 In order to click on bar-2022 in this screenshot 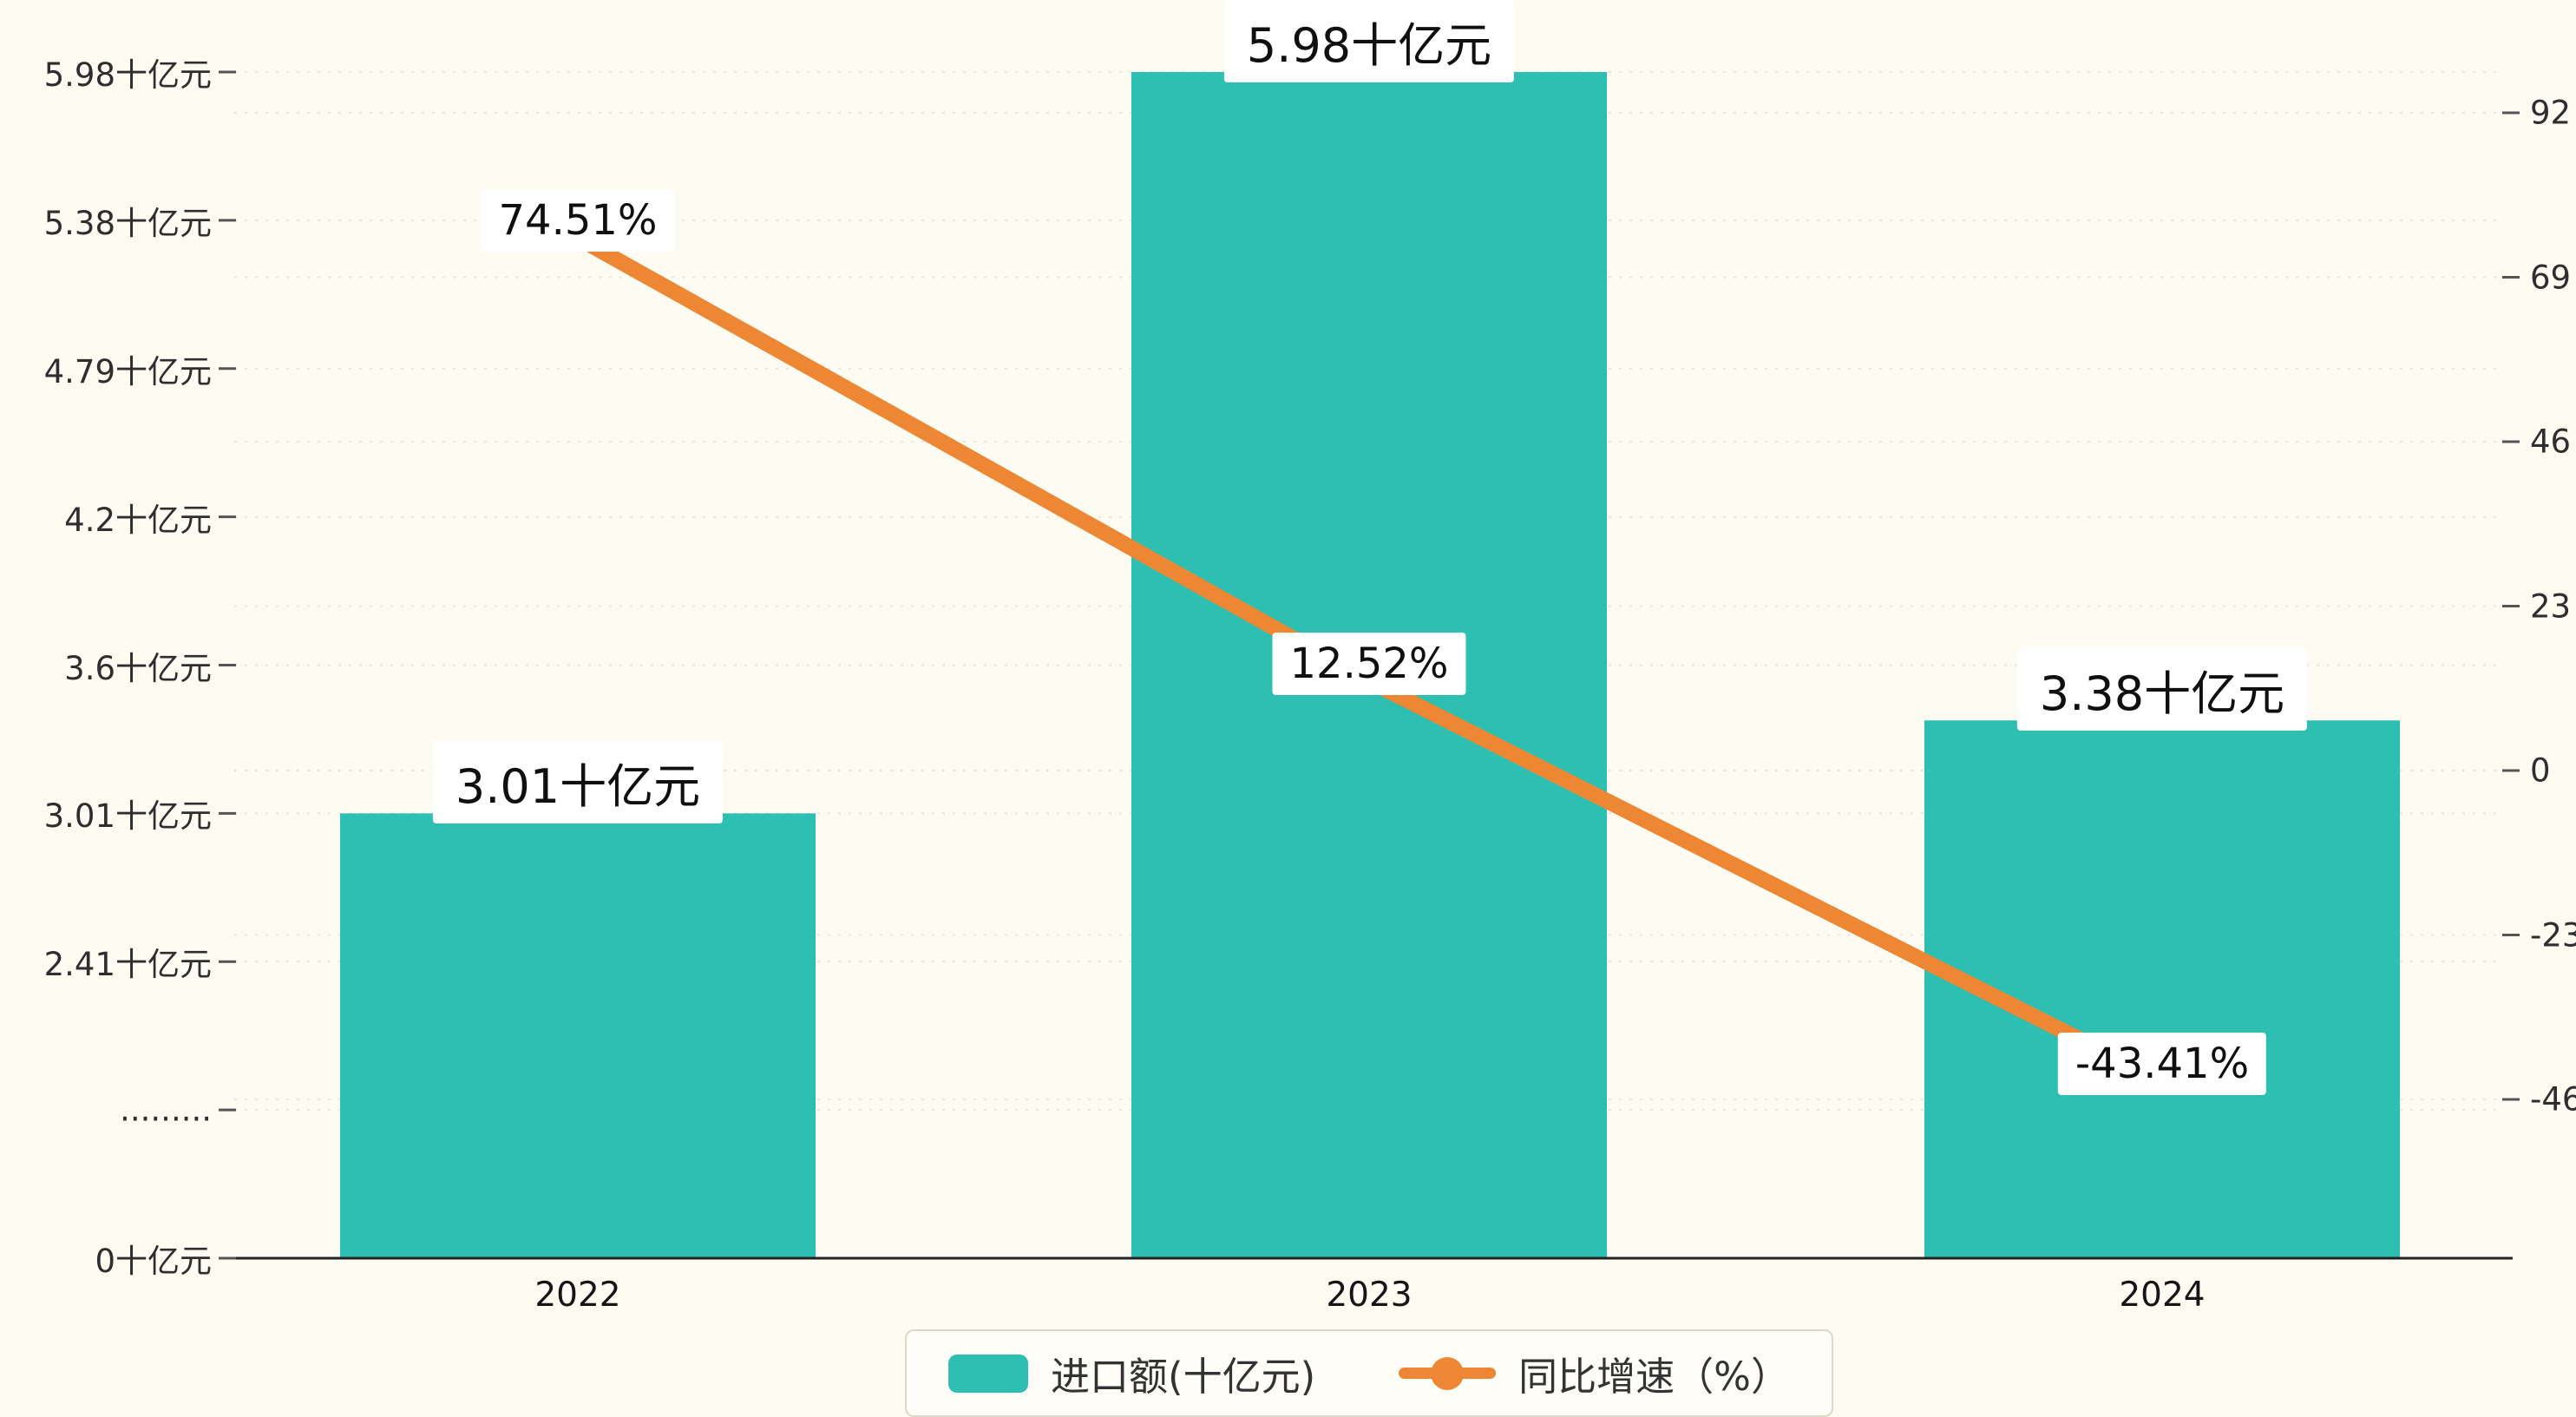, I will do `click(578, 1035)`.